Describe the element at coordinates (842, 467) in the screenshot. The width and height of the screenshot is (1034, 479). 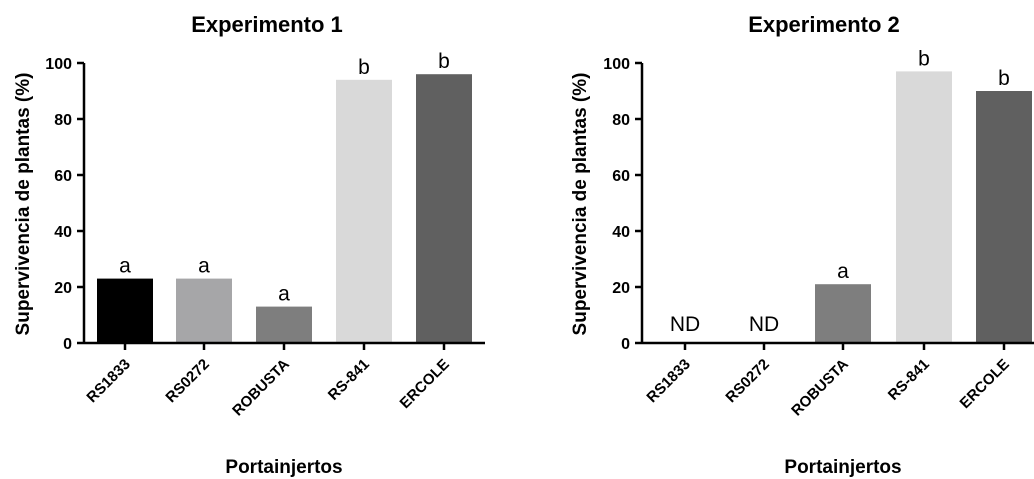
I see `x-axis-title-2: Portainjertos` at that location.